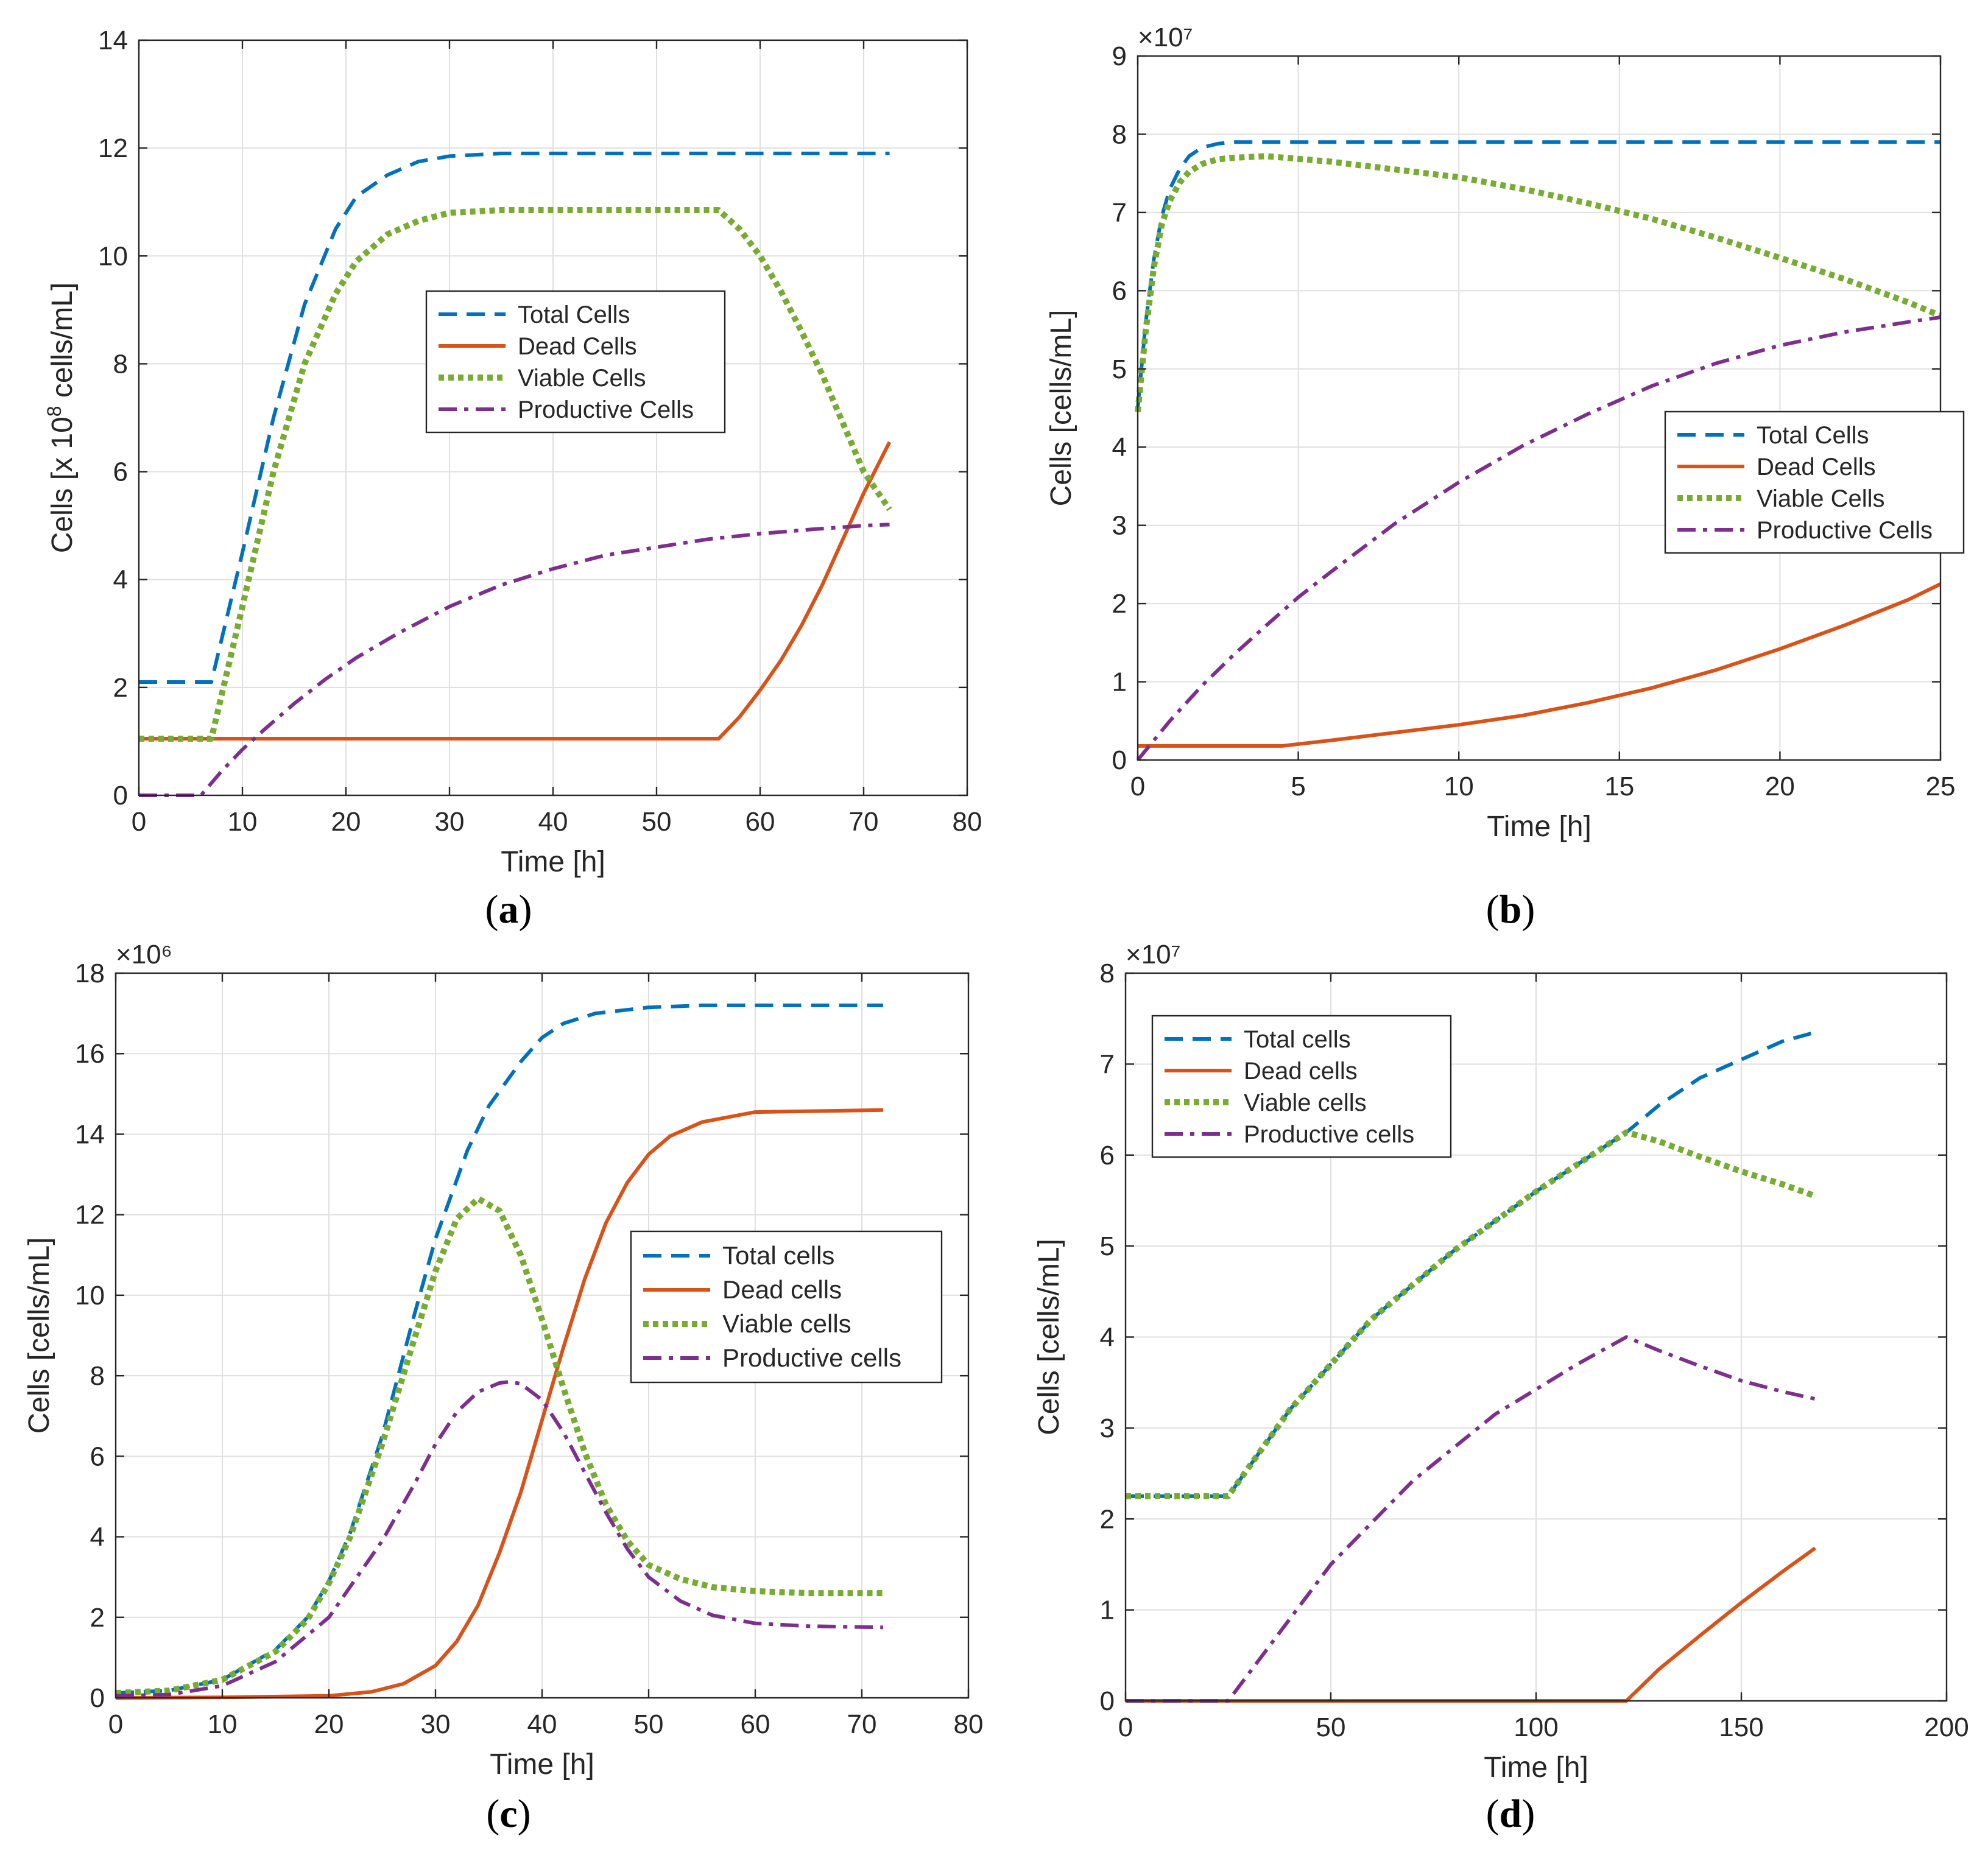  Describe the element at coordinates (61, 418) in the screenshot. I see `y-axis-label: Cells [x 108 cells/mL]` at that location.